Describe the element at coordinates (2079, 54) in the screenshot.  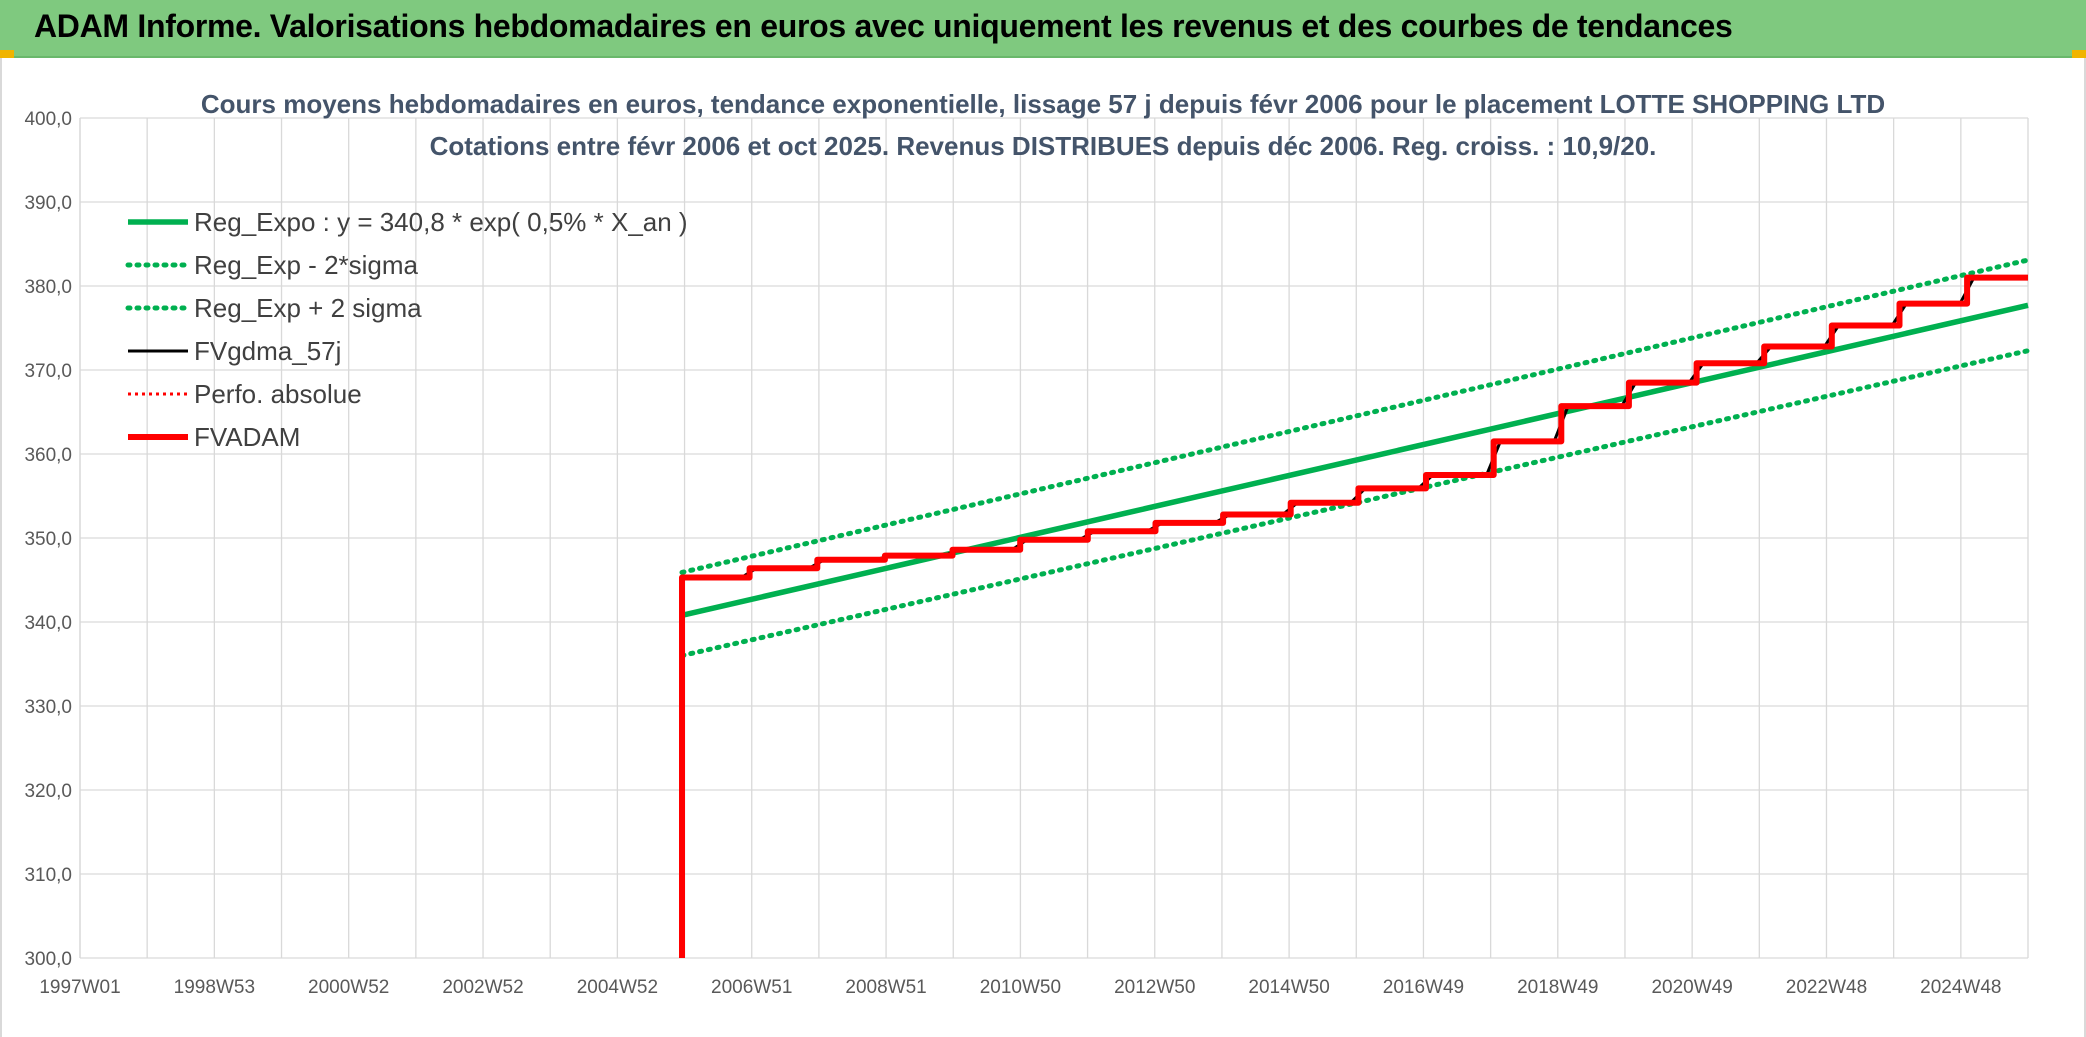
I see `corner-mark-right` at that location.